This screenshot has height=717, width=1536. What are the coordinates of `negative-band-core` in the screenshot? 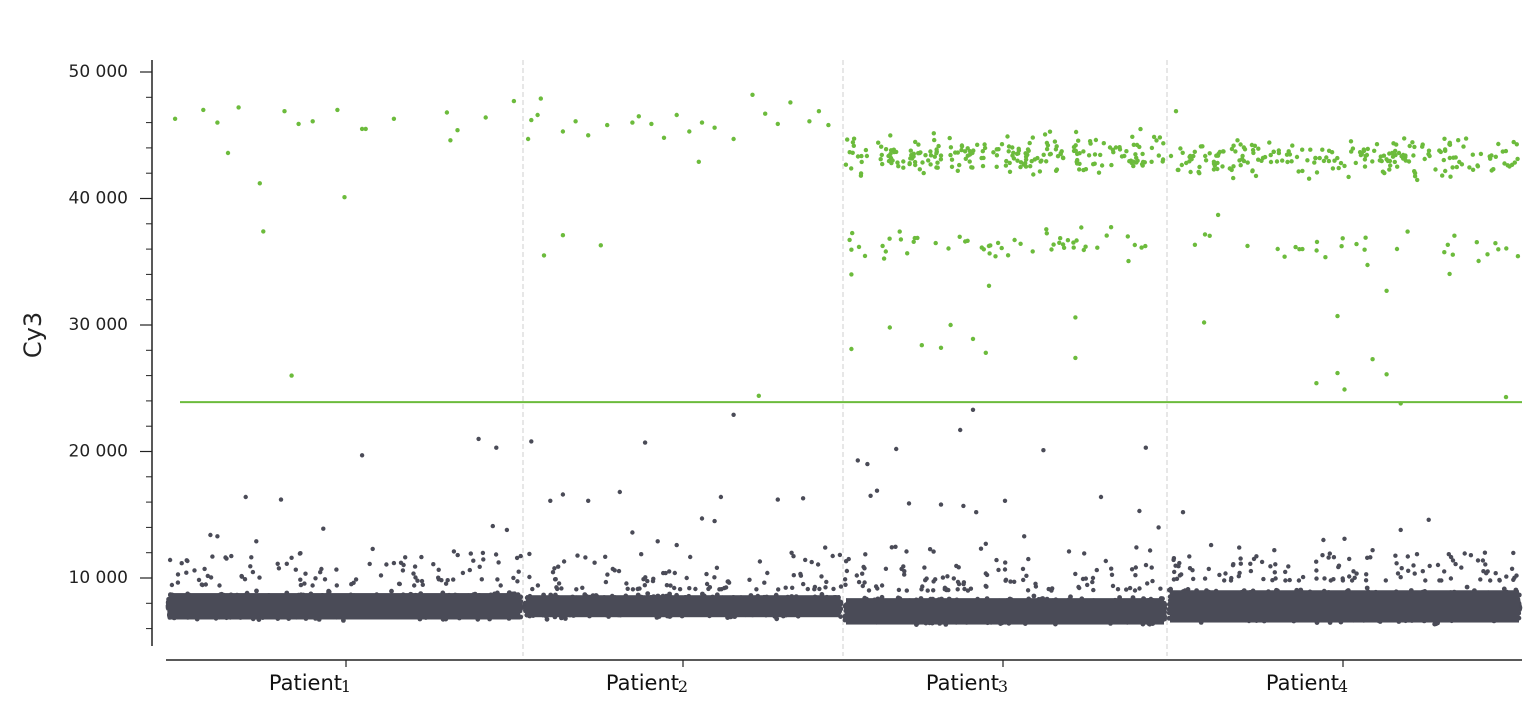 It's located at (344, 606).